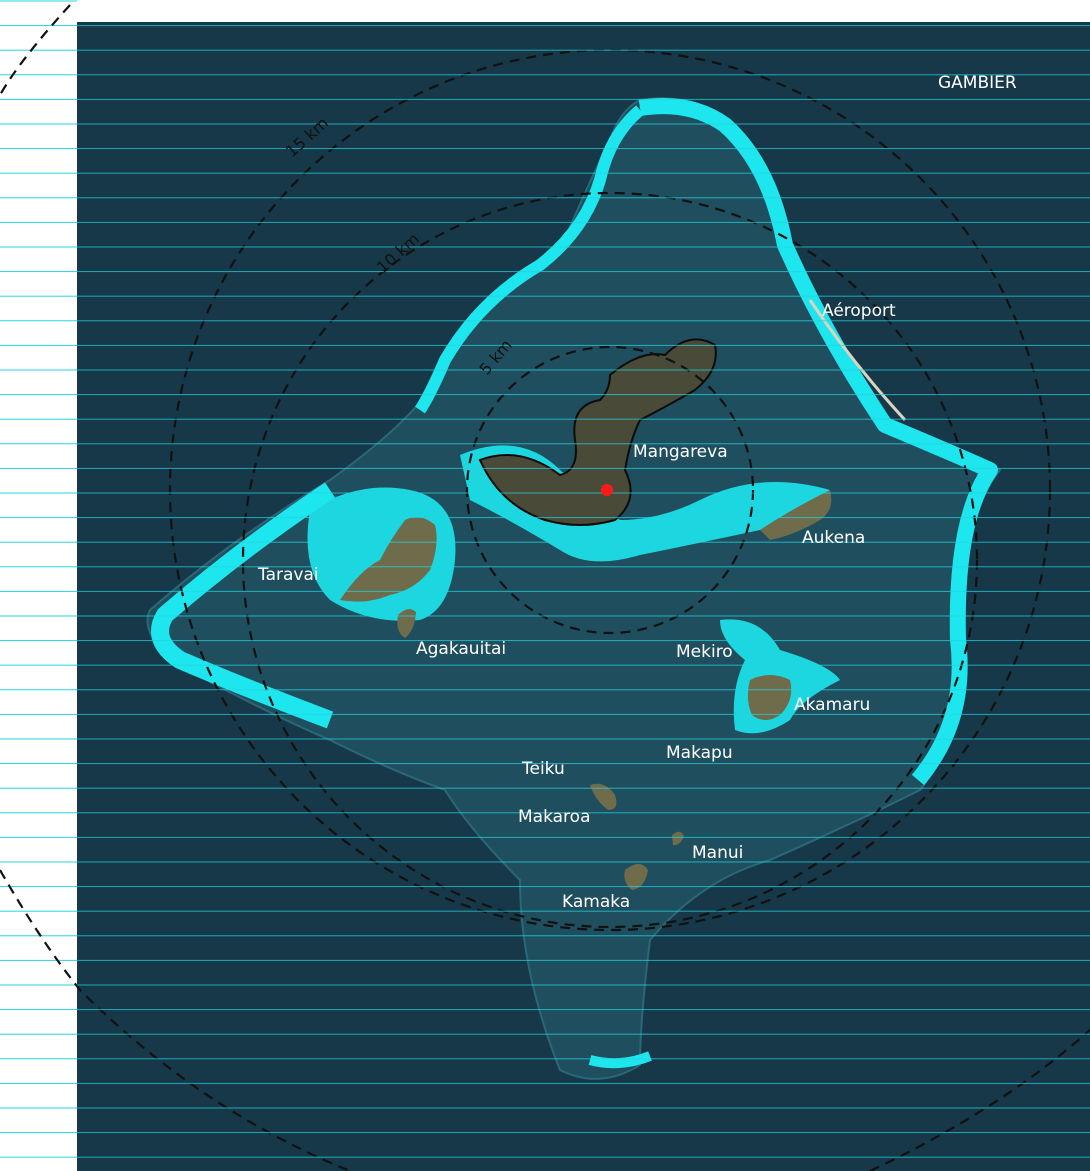 Image resolution: width=1090 pixels, height=1171 pixels. Describe the element at coordinates (699, 753) in the screenshot. I see `label-makapu: Makapu` at that location.